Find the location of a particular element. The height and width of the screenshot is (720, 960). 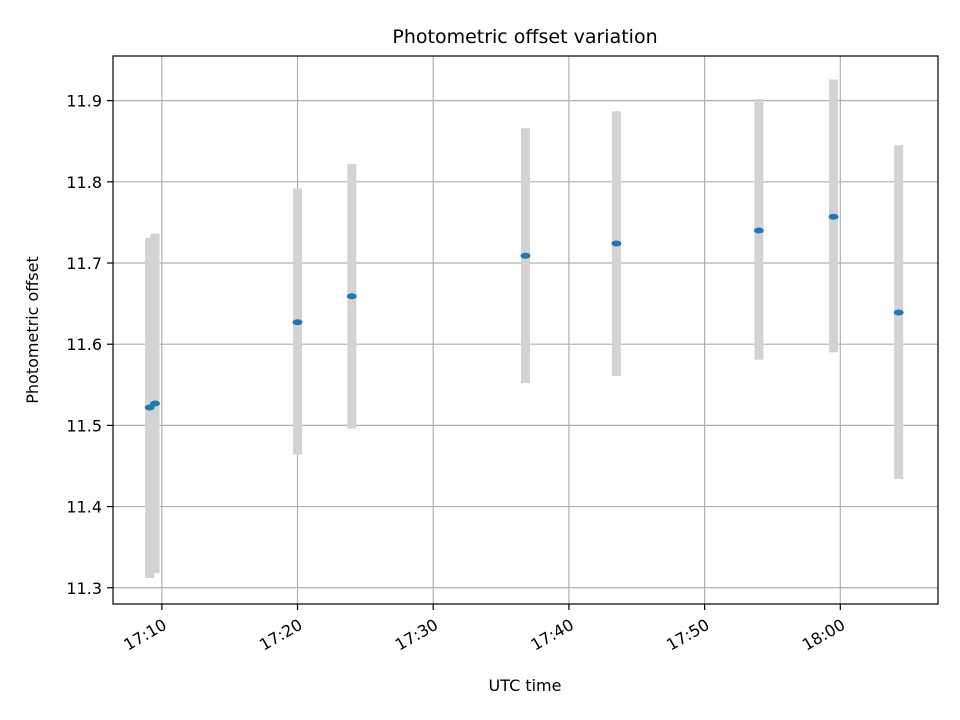

y-tick-label: 11.4 is located at coordinates (84, 507).